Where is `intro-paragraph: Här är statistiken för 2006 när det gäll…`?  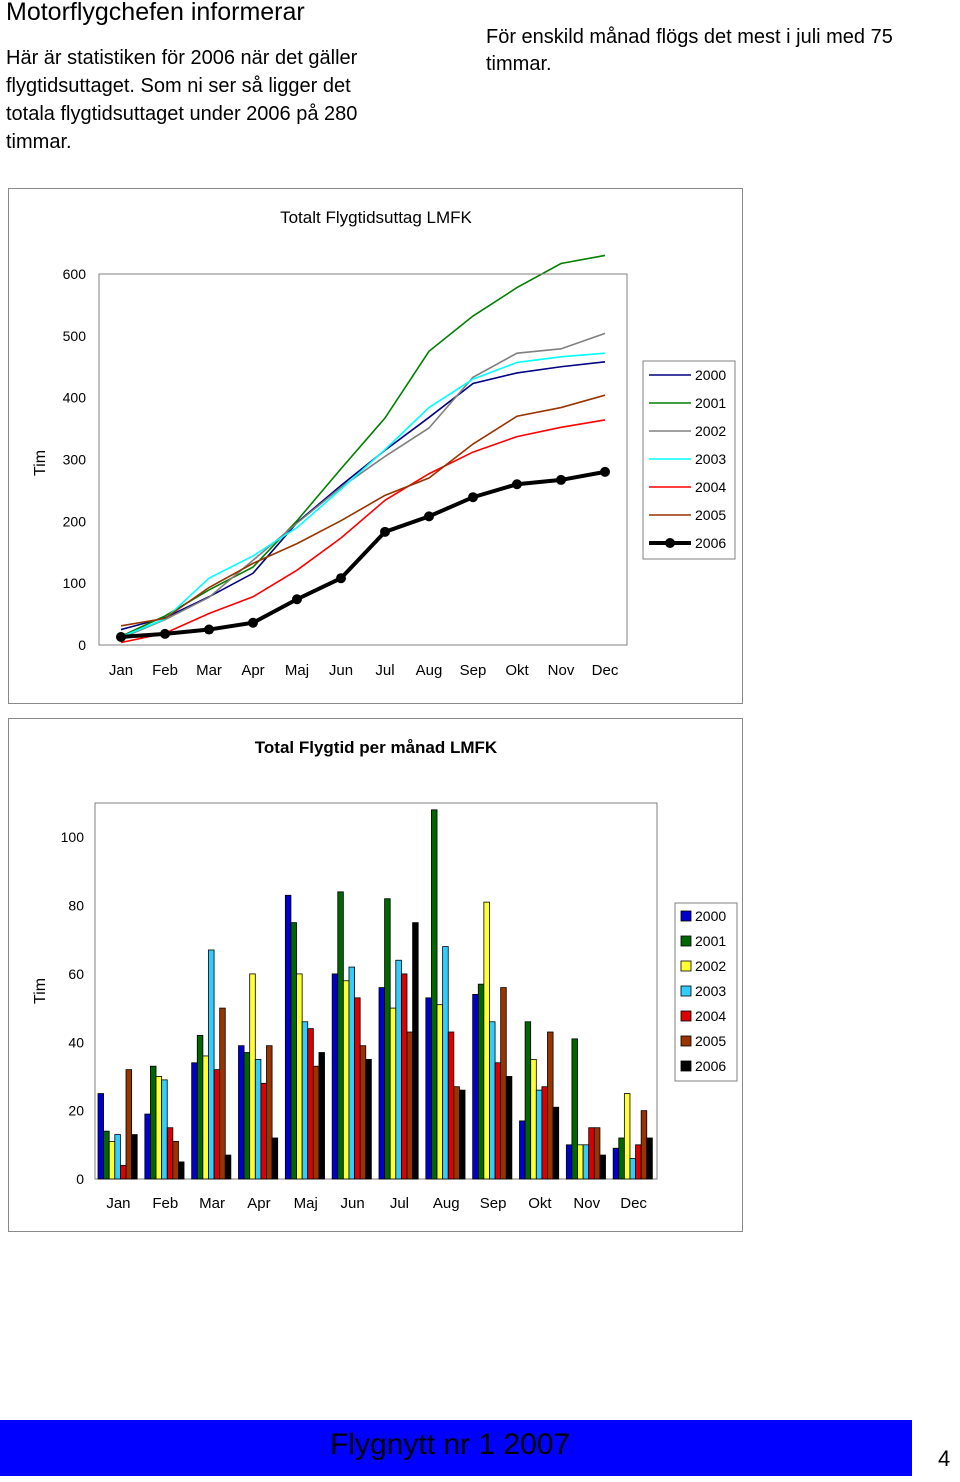 intro-paragraph: Här är statistiken för 2006 när det gäll… is located at coordinates (182, 100).